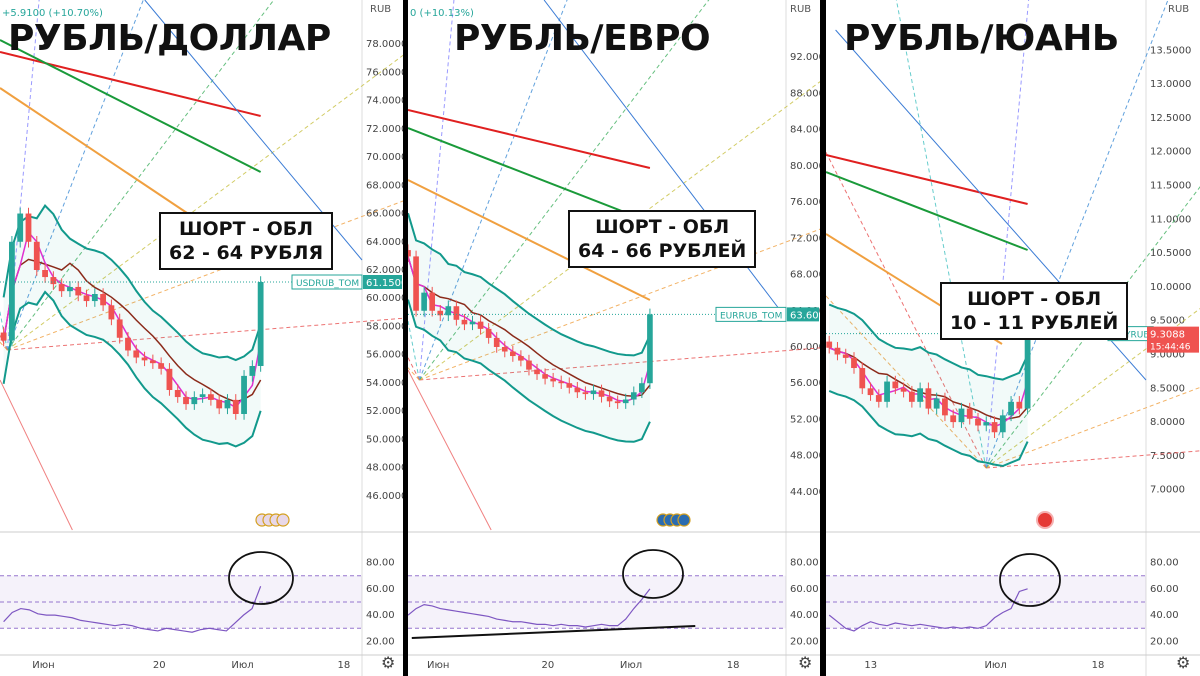 The height and width of the screenshot is (676, 1200). I want to click on bollinger-lower, so click(529, 371).